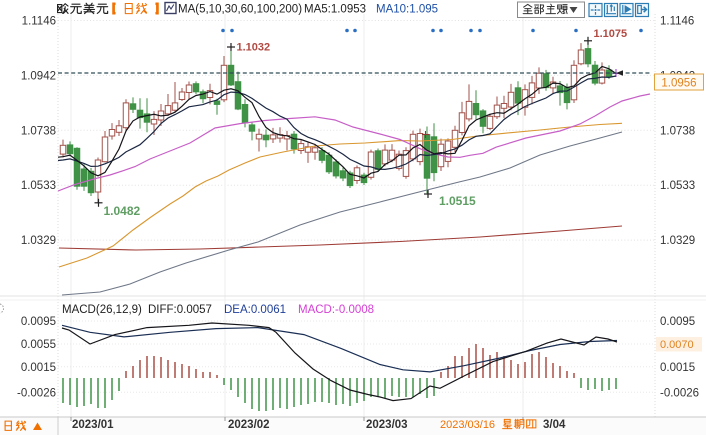 This screenshot has width=706, height=435. What do you see at coordinates (38, 345) in the screenshot?
I see `svg-text: 0.0055` at bounding box center [38, 345].